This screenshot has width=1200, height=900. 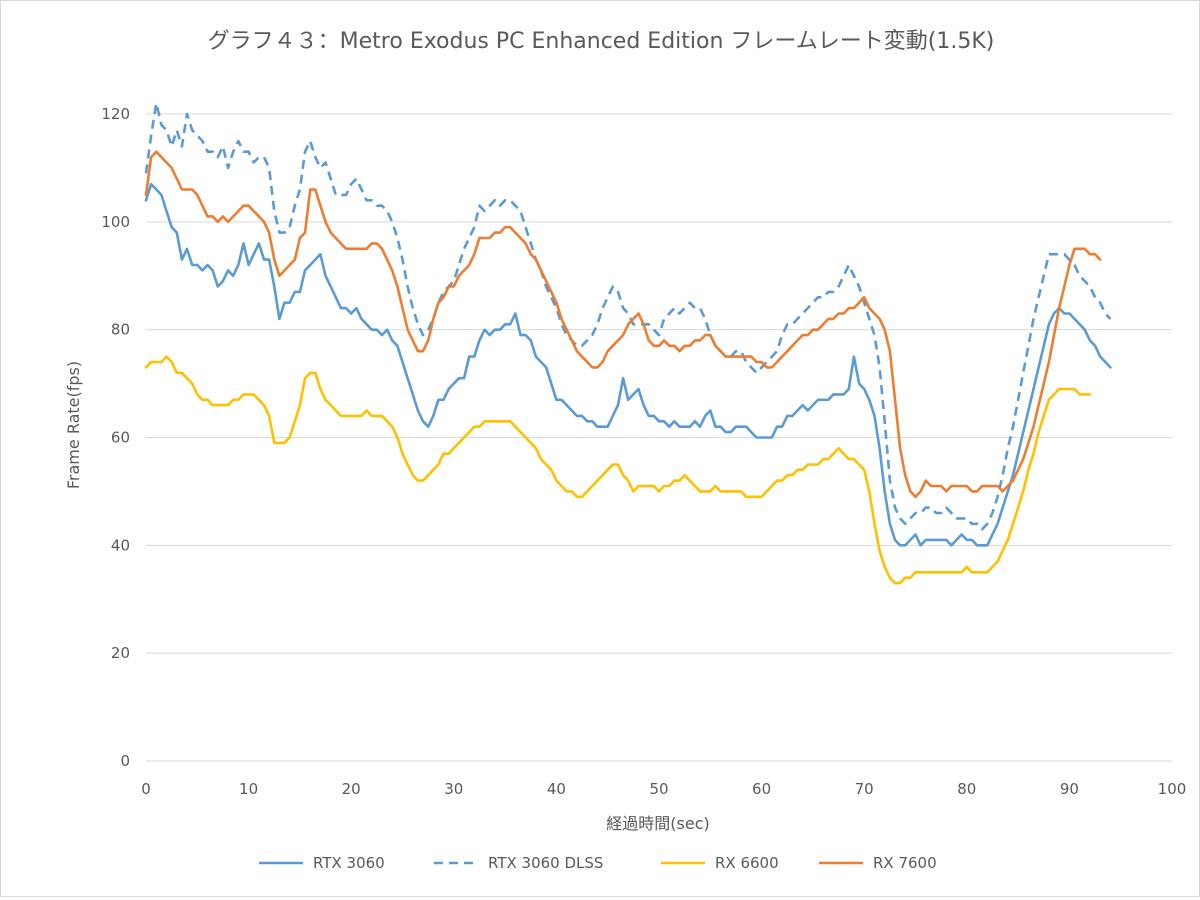 What do you see at coordinates (125, 761) in the screenshot?
I see `y-tick-label: 0` at bounding box center [125, 761].